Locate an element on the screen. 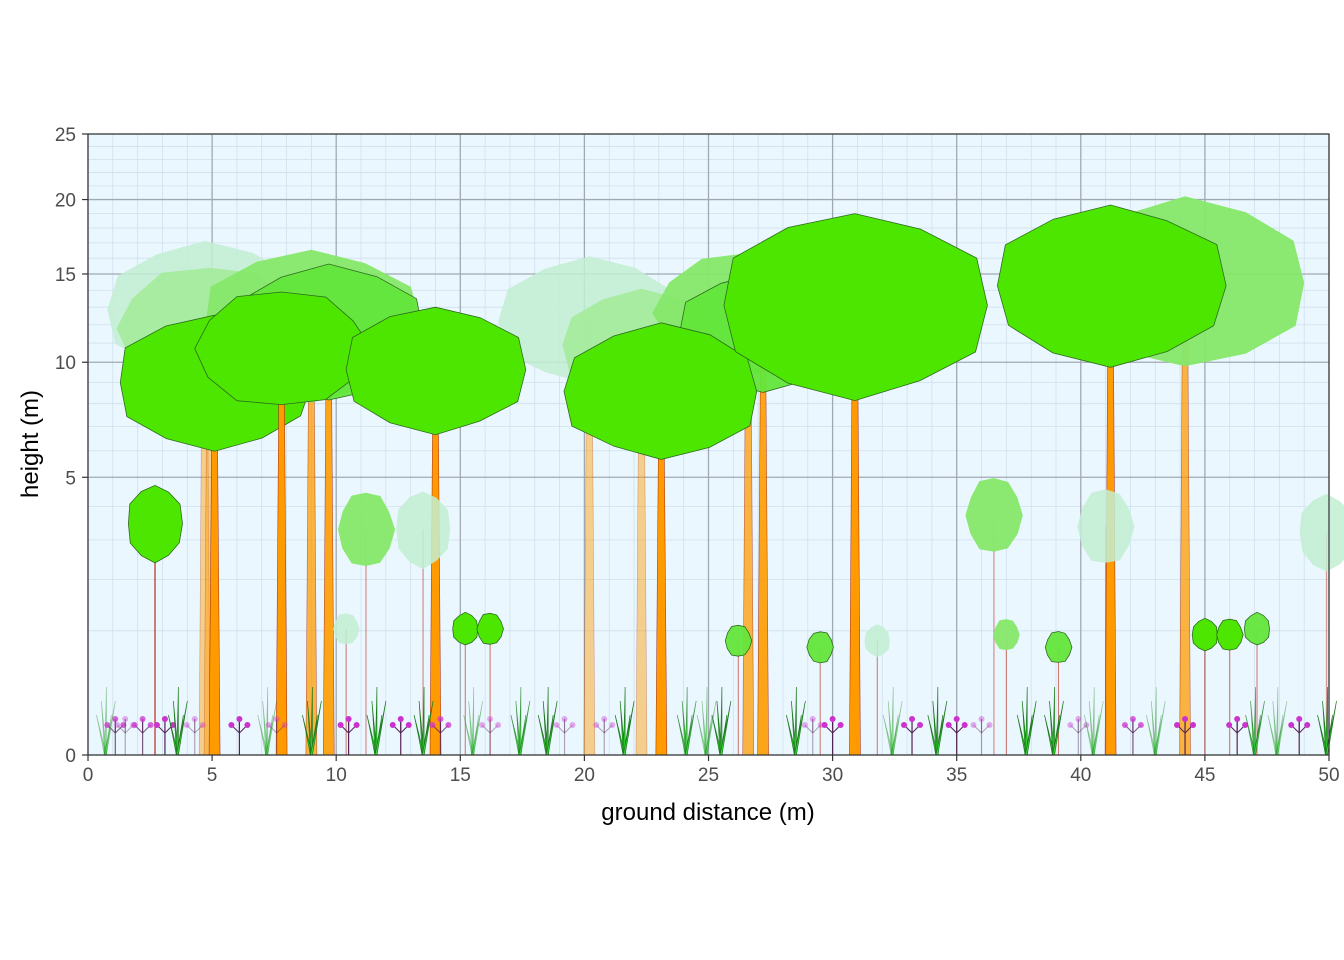 The height and width of the screenshot is (960, 1344). x-tick-label: 25 is located at coordinates (708, 775).